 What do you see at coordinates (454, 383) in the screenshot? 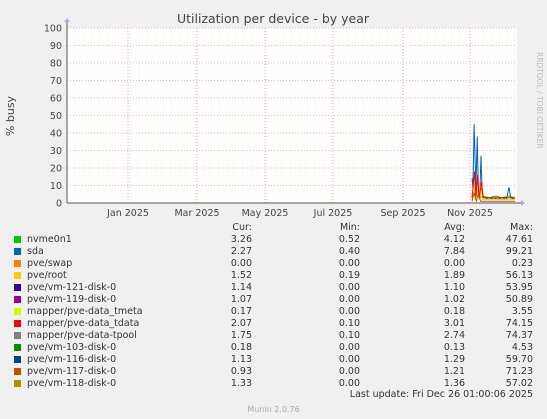
I see `legend-avg-value: 1.36` at bounding box center [454, 383].